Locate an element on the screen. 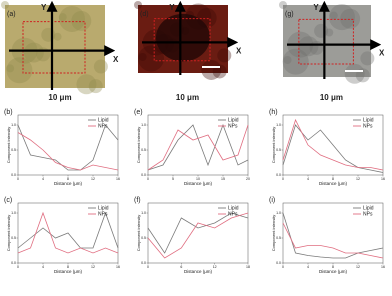 The height and width of the screenshot is (296, 392). panel-label: (c) is located at coordinates (8, 200).